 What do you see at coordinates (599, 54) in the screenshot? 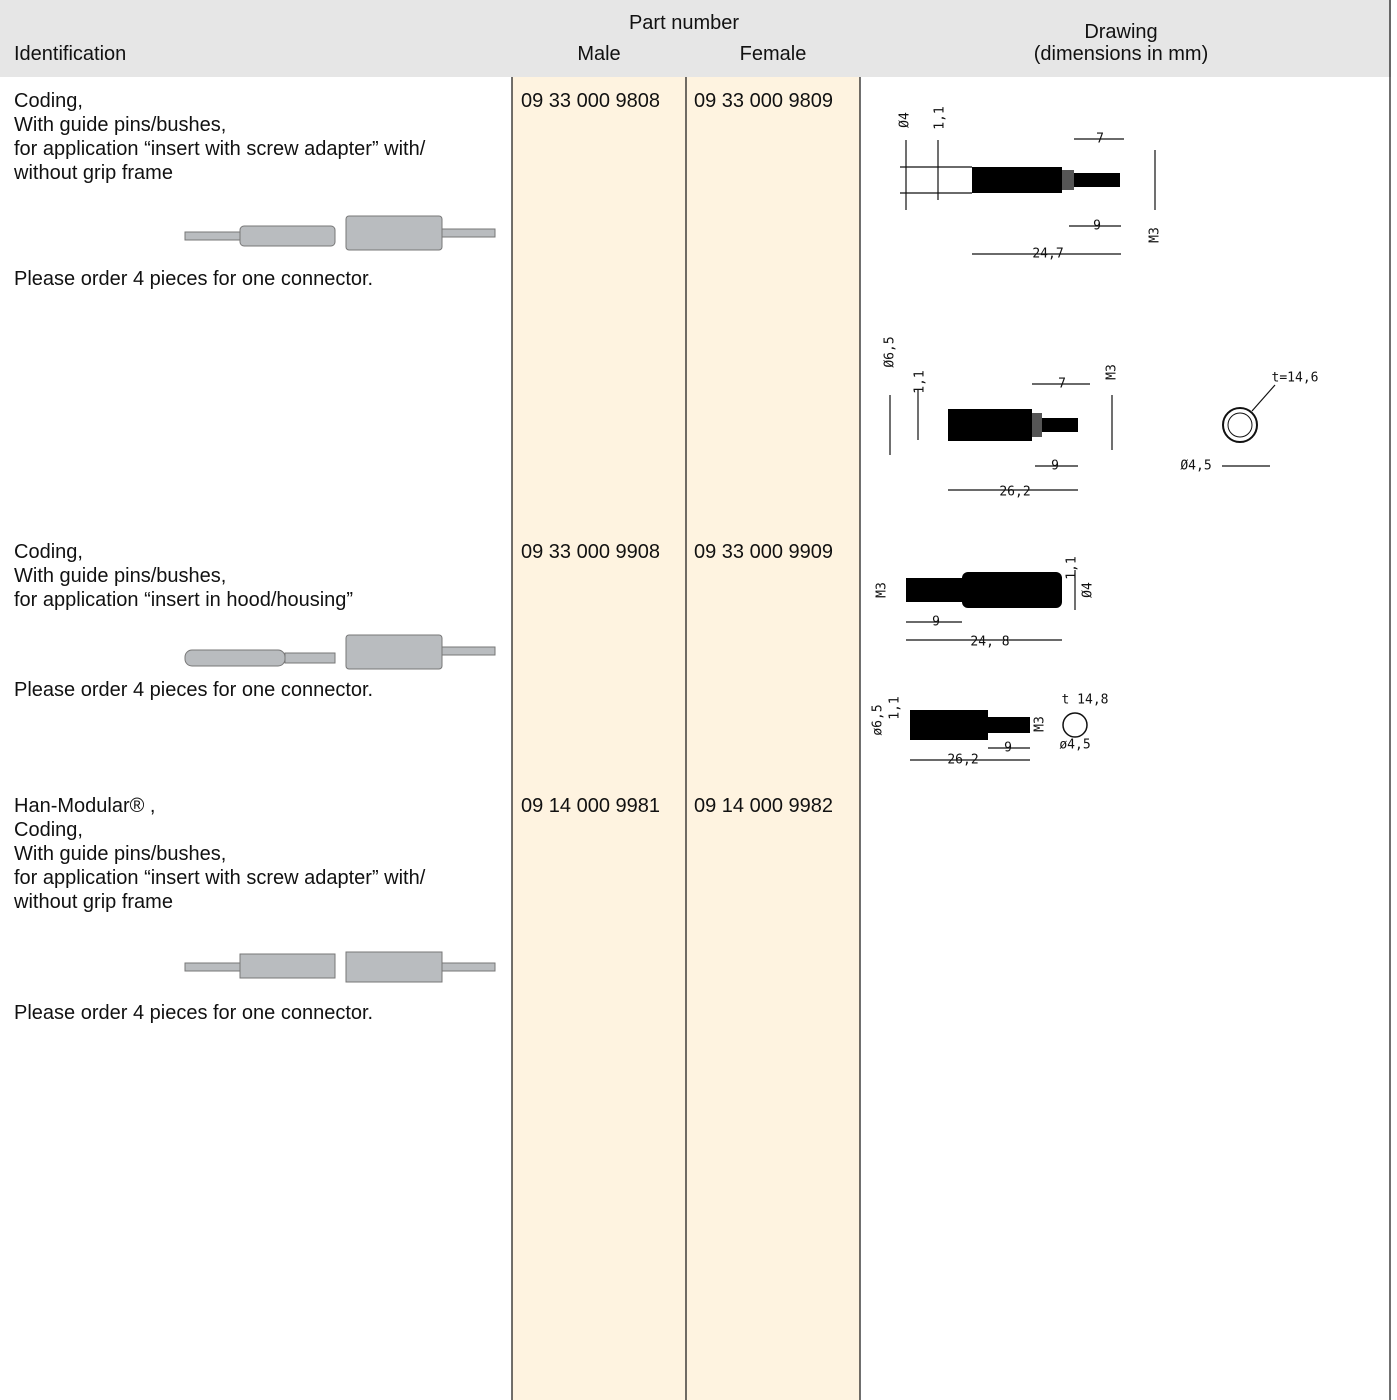
I see `header-male: Male` at bounding box center [599, 54].